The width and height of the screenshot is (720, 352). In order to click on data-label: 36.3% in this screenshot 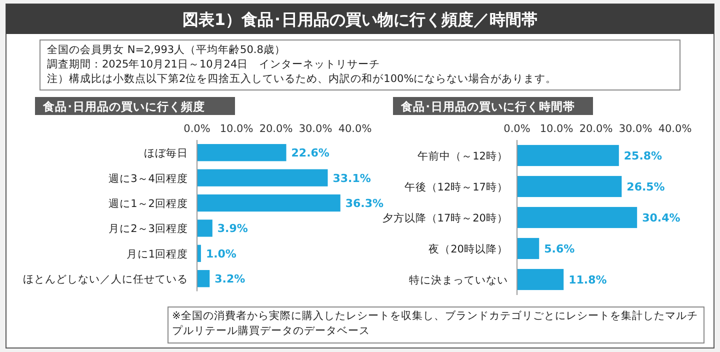, I will do `click(364, 203)`.